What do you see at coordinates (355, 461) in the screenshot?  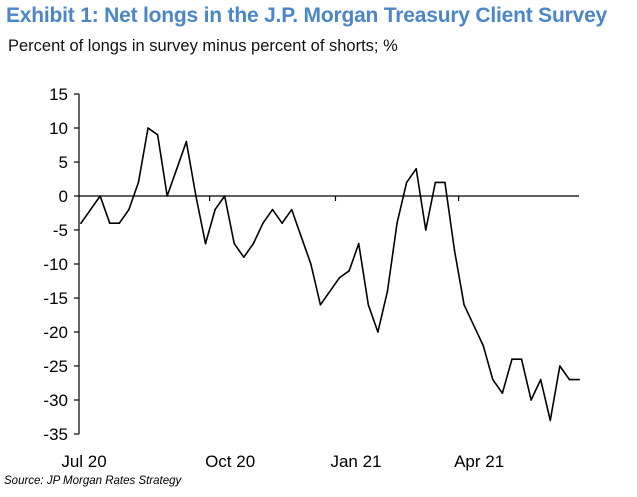 I see `x-tick-label: Jan 21` at bounding box center [355, 461].